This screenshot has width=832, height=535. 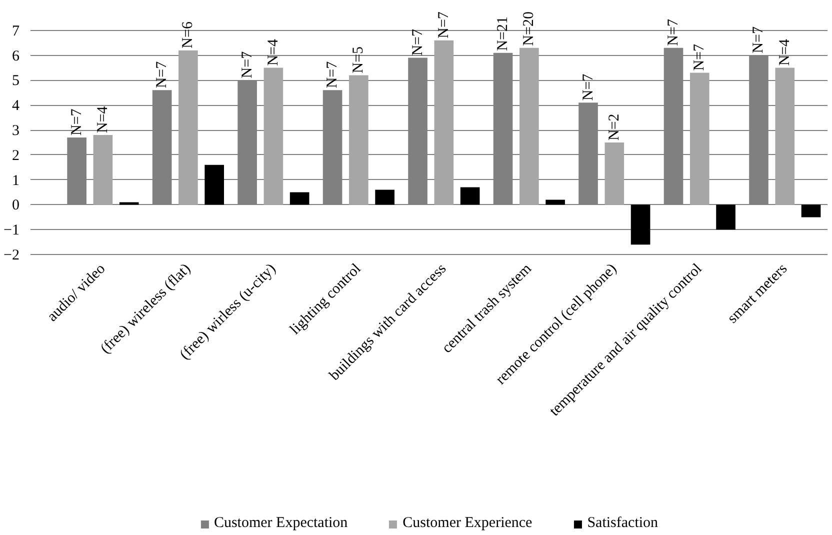 I want to click on y-tick-label: 3, so click(x=16, y=131).